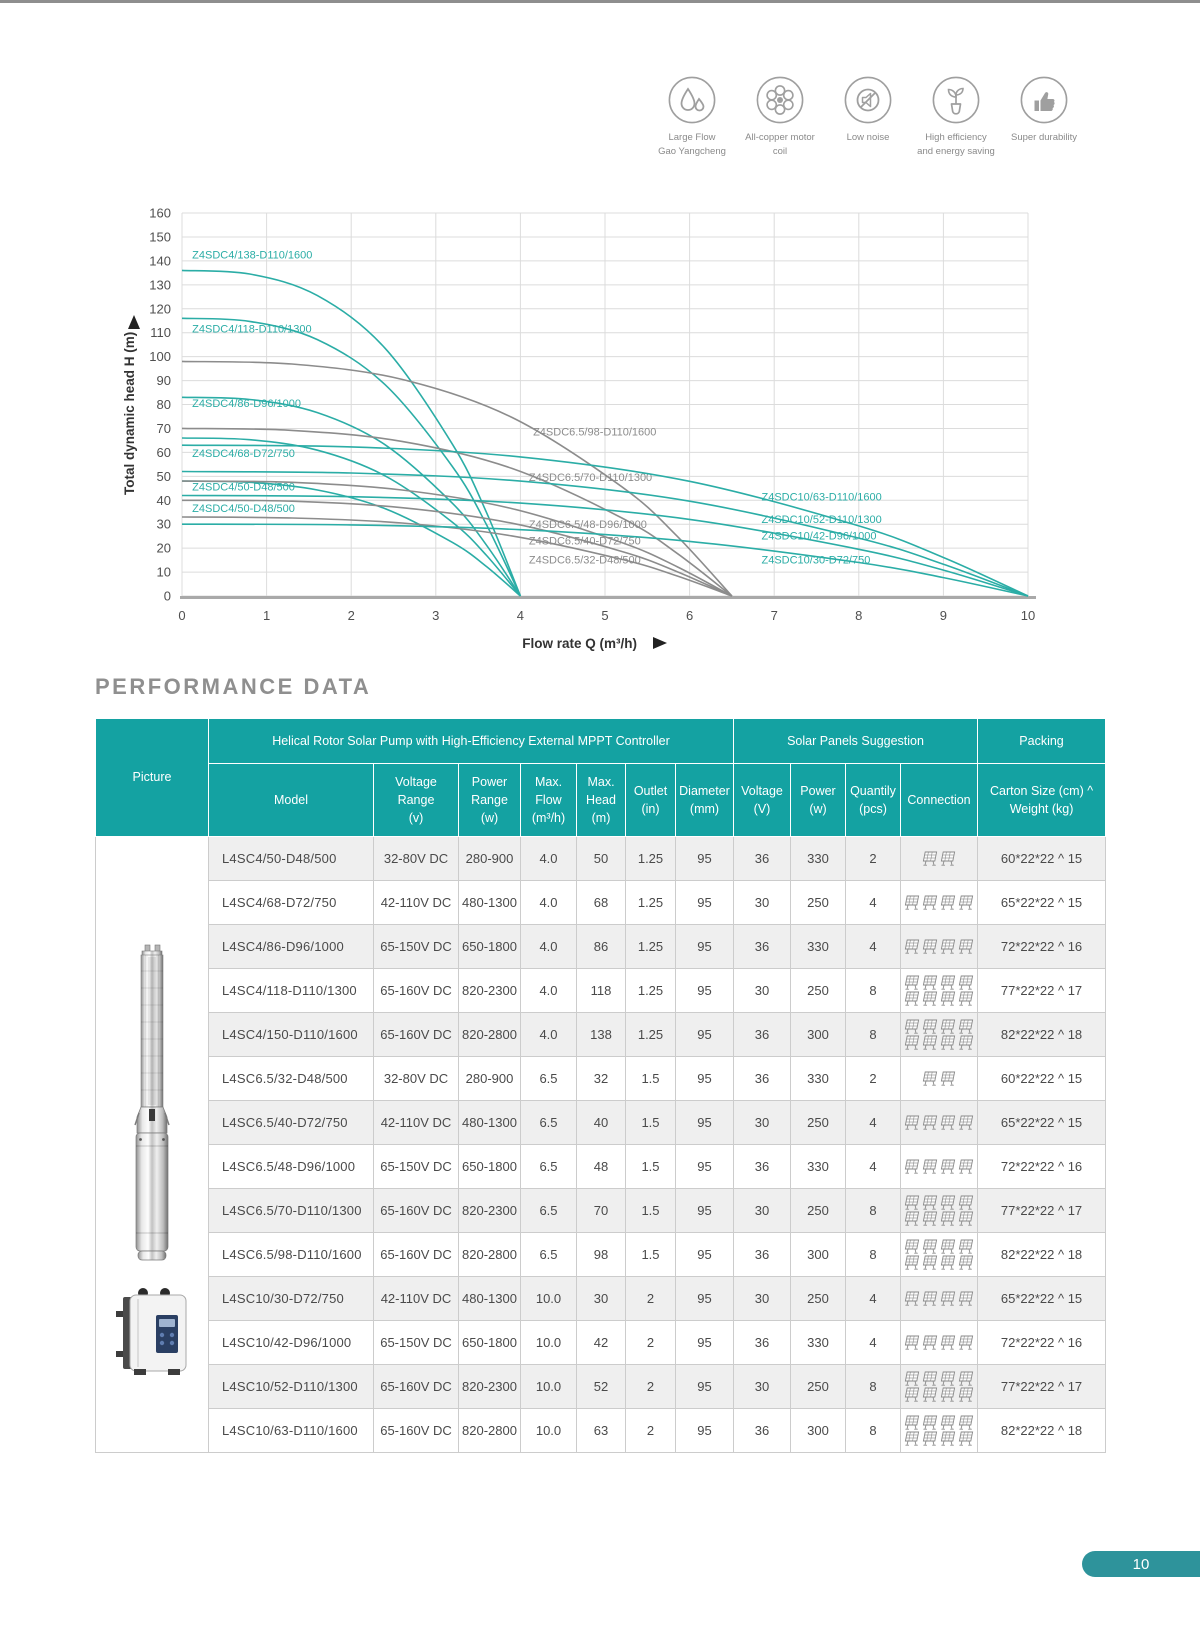 This screenshot has height=1628, width=1200. Describe the element at coordinates (167, 596) in the screenshot. I see `y-tick-label: 0` at that location.